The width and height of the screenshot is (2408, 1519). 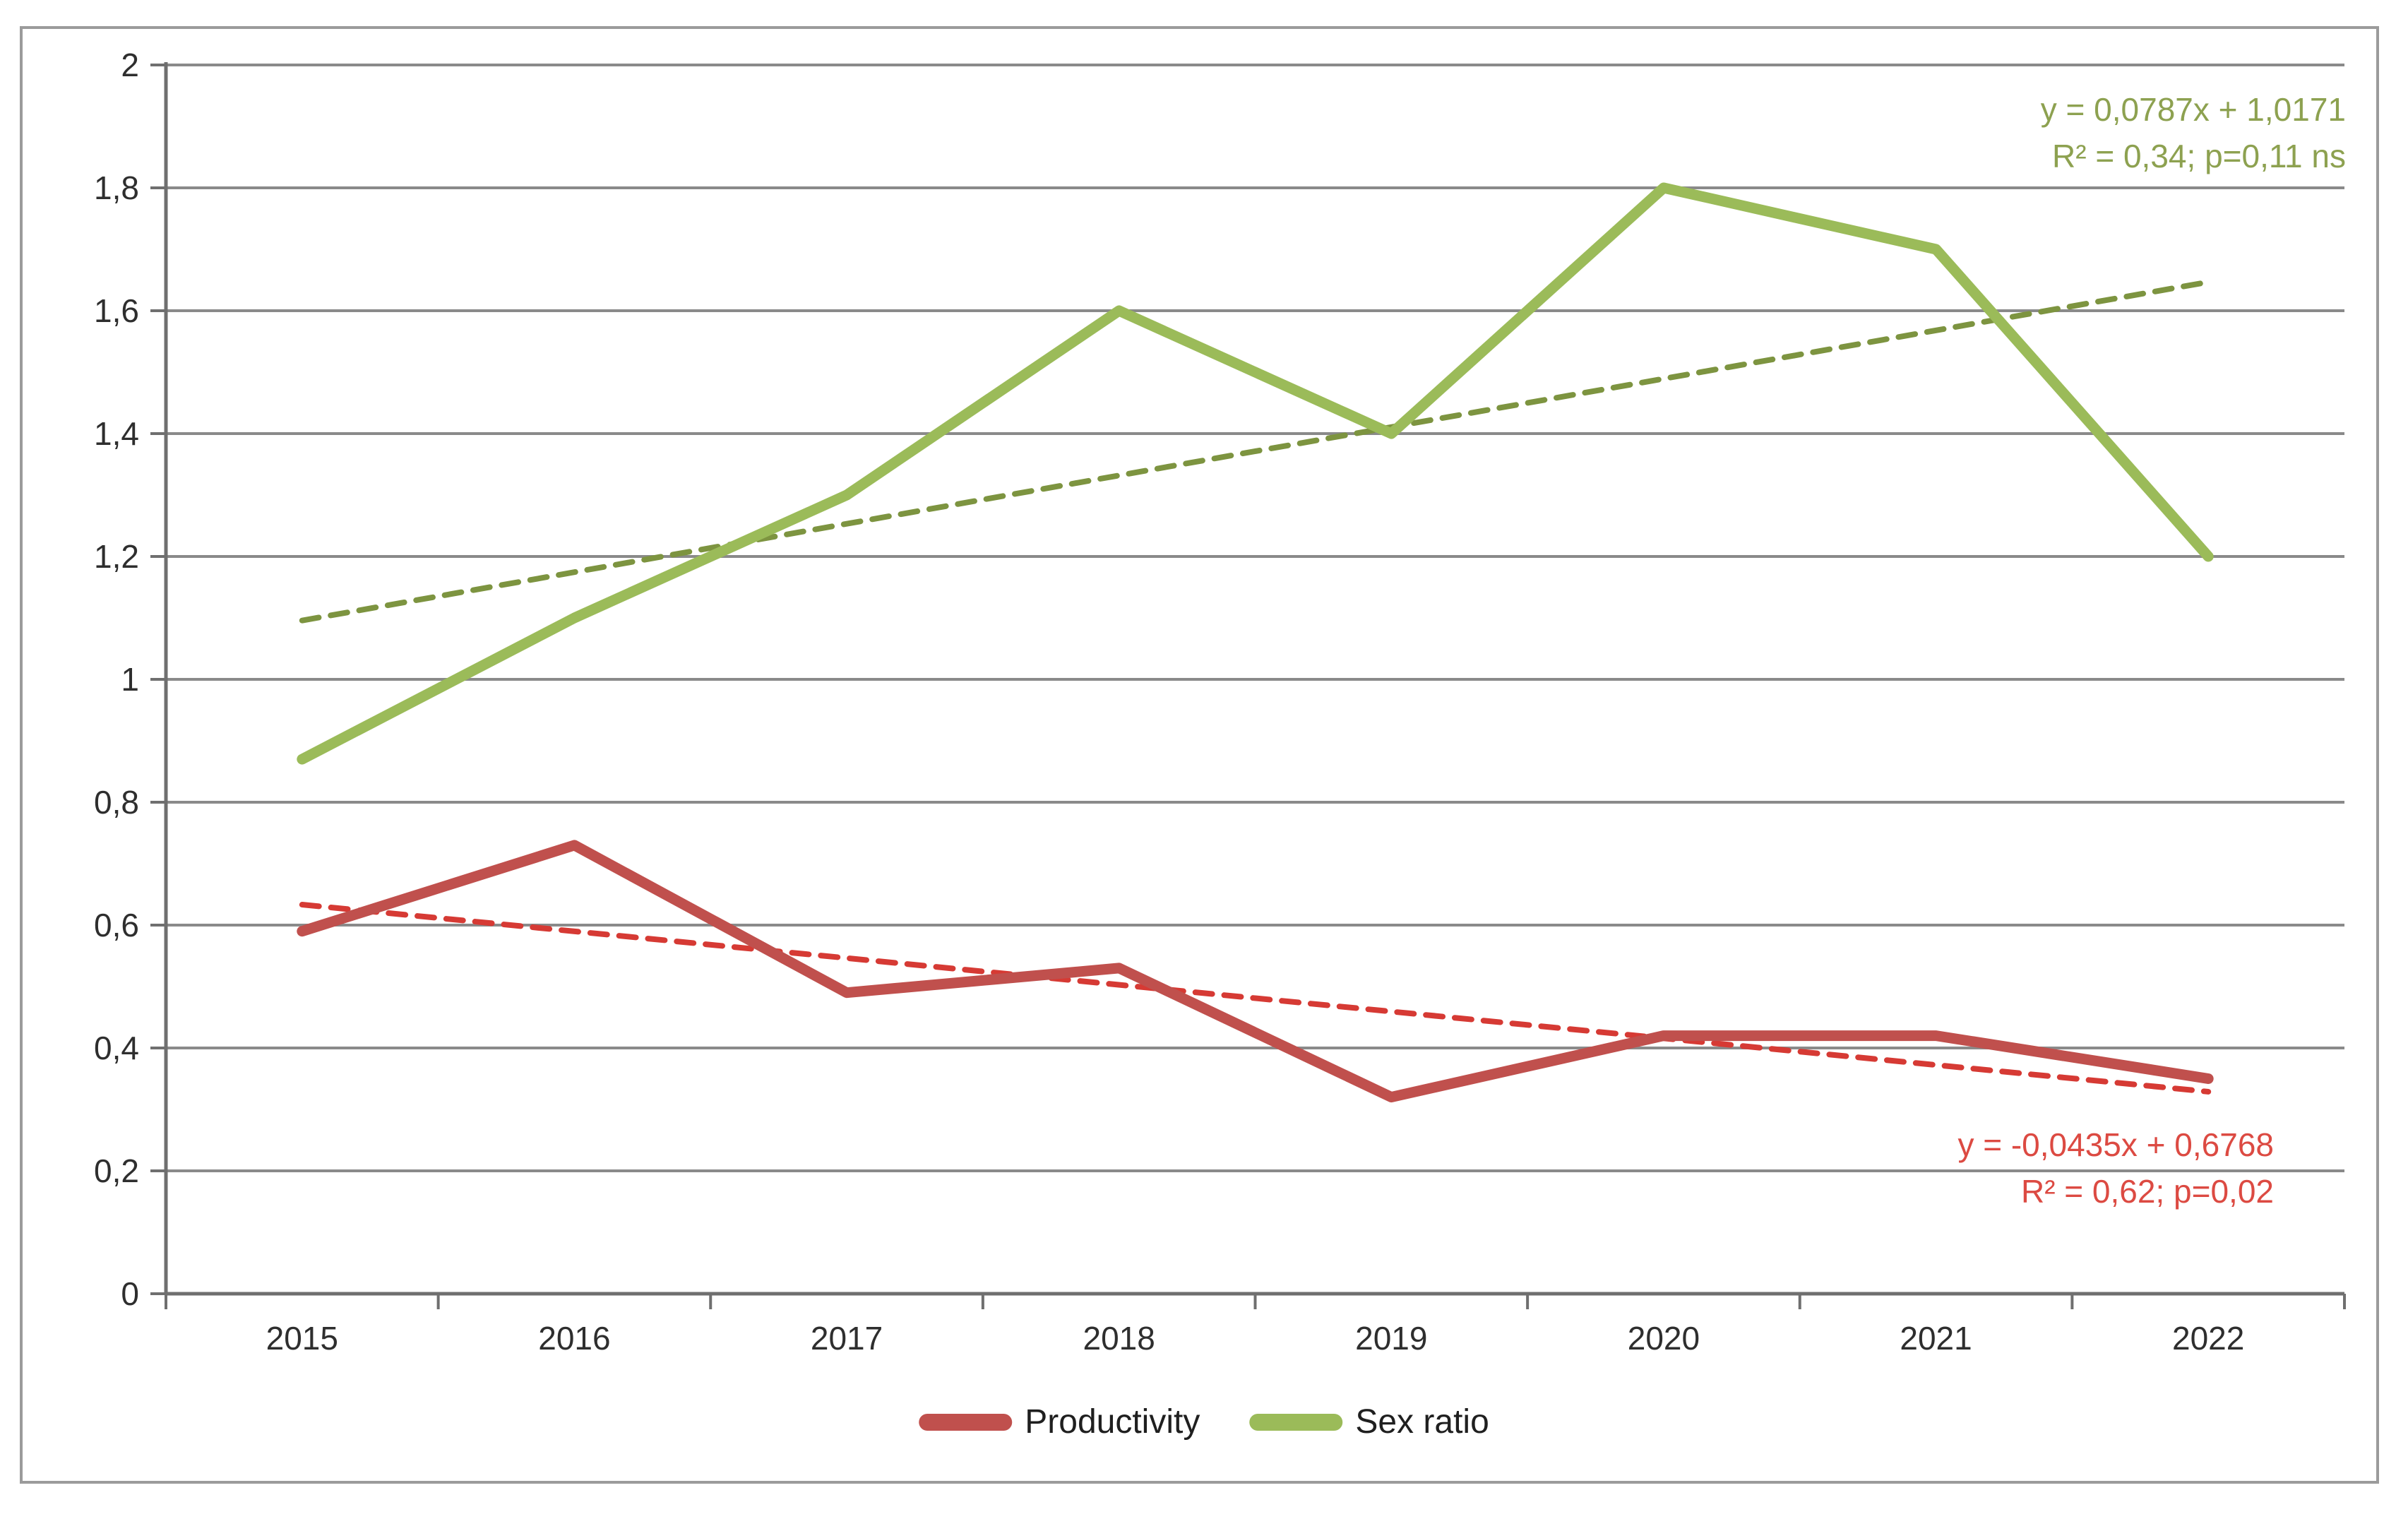 What do you see at coordinates (1664, 1338) in the screenshot?
I see `x-tick-label: 2020` at bounding box center [1664, 1338].